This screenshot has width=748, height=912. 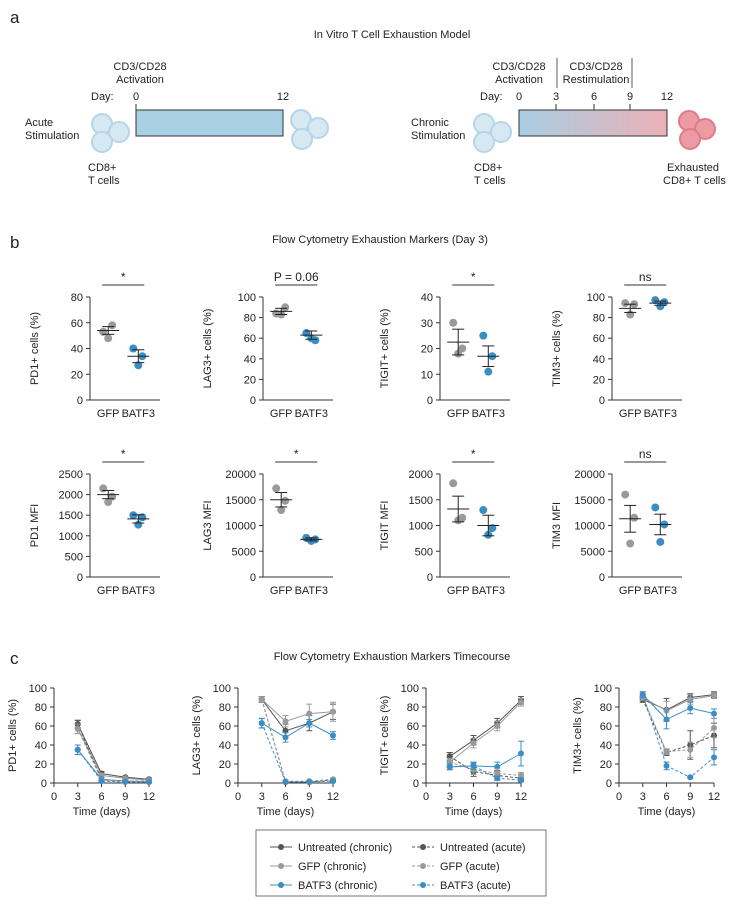 I want to click on legend-label: GFP (acute), so click(x=470, y=867).